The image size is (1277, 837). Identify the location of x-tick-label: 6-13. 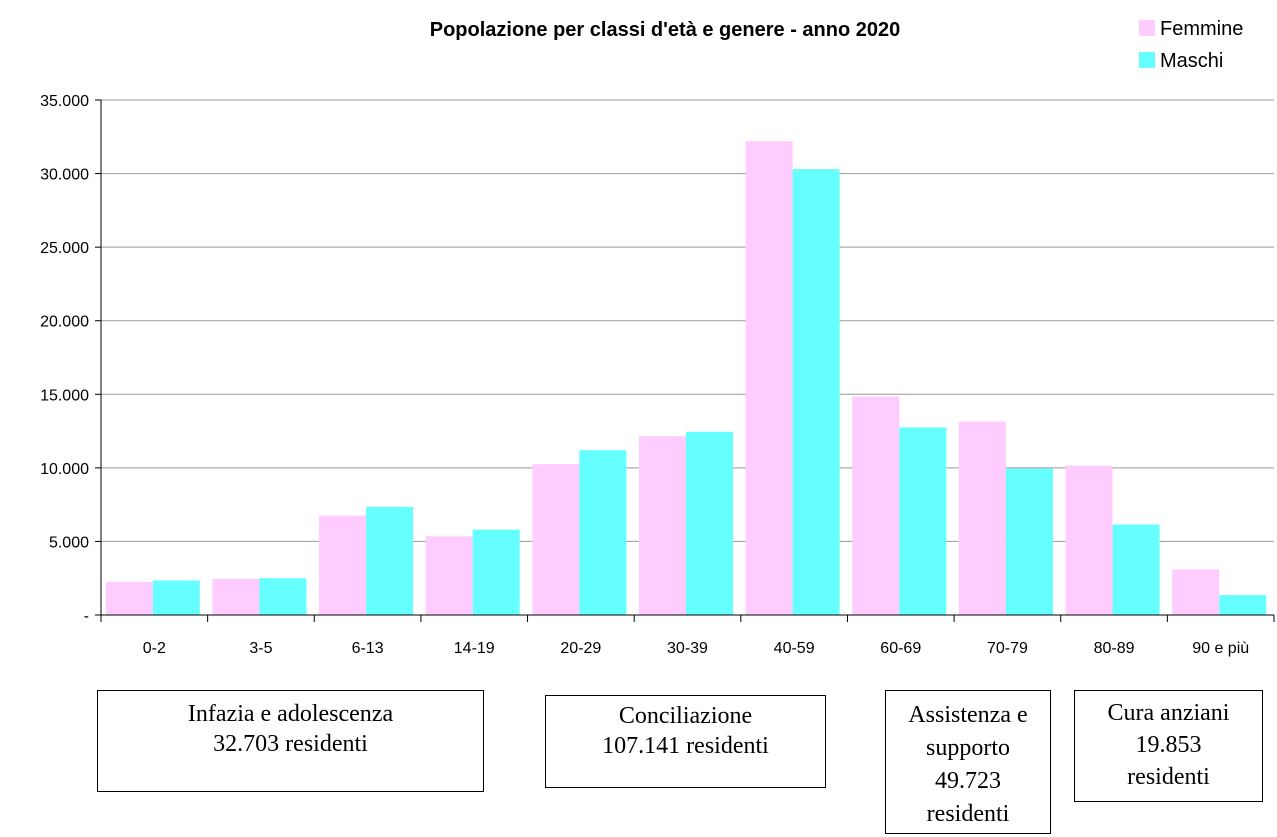
(368, 648).